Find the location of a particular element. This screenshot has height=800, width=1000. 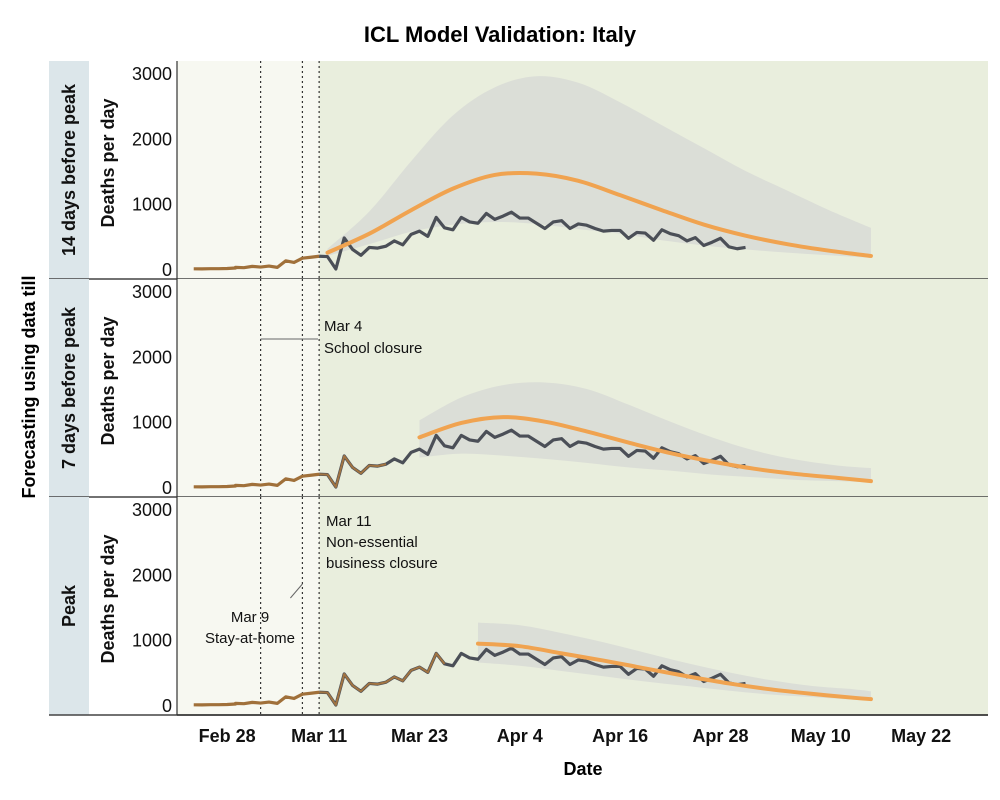

annotation-text: business closure is located at coordinates (382, 563).